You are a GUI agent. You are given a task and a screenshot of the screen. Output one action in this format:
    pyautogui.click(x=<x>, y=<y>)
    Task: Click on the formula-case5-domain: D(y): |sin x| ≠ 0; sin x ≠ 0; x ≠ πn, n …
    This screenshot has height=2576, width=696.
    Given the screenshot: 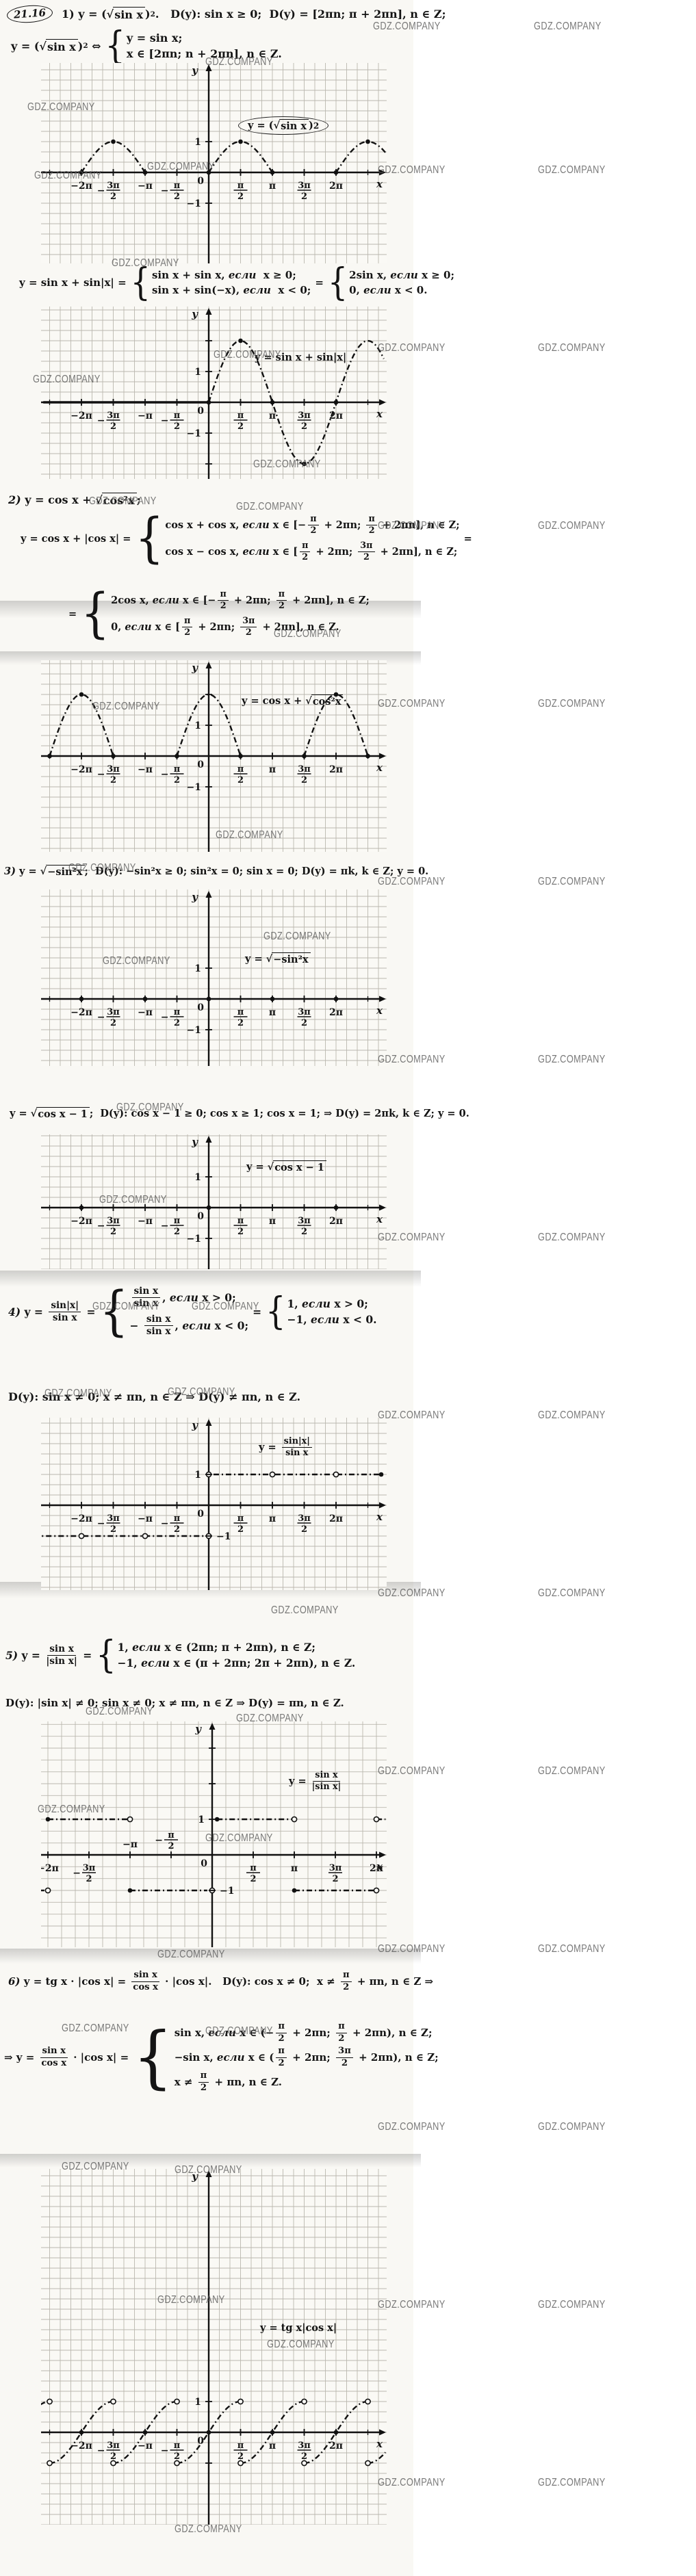 What is the action you would take?
    pyautogui.click(x=174, y=1703)
    